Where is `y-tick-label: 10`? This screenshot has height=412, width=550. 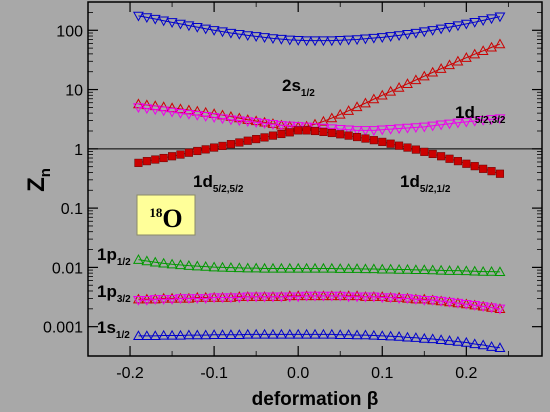
y-tick-label: 10 is located at coordinates (74, 91).